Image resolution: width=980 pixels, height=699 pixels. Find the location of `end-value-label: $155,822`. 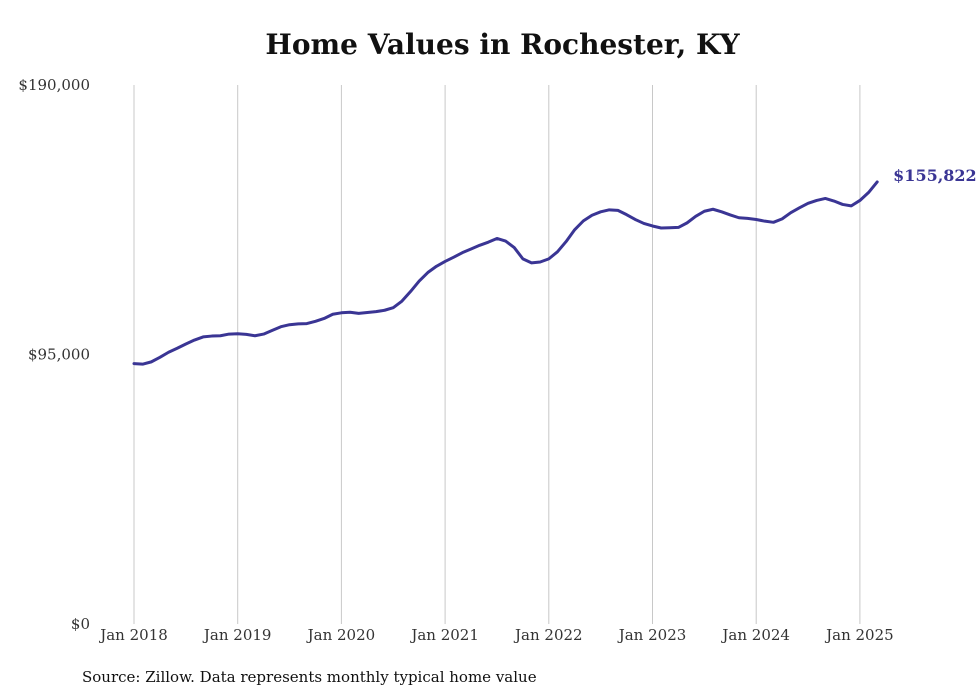

end-value-label: $155,822 is located at coordinates (935, 175).